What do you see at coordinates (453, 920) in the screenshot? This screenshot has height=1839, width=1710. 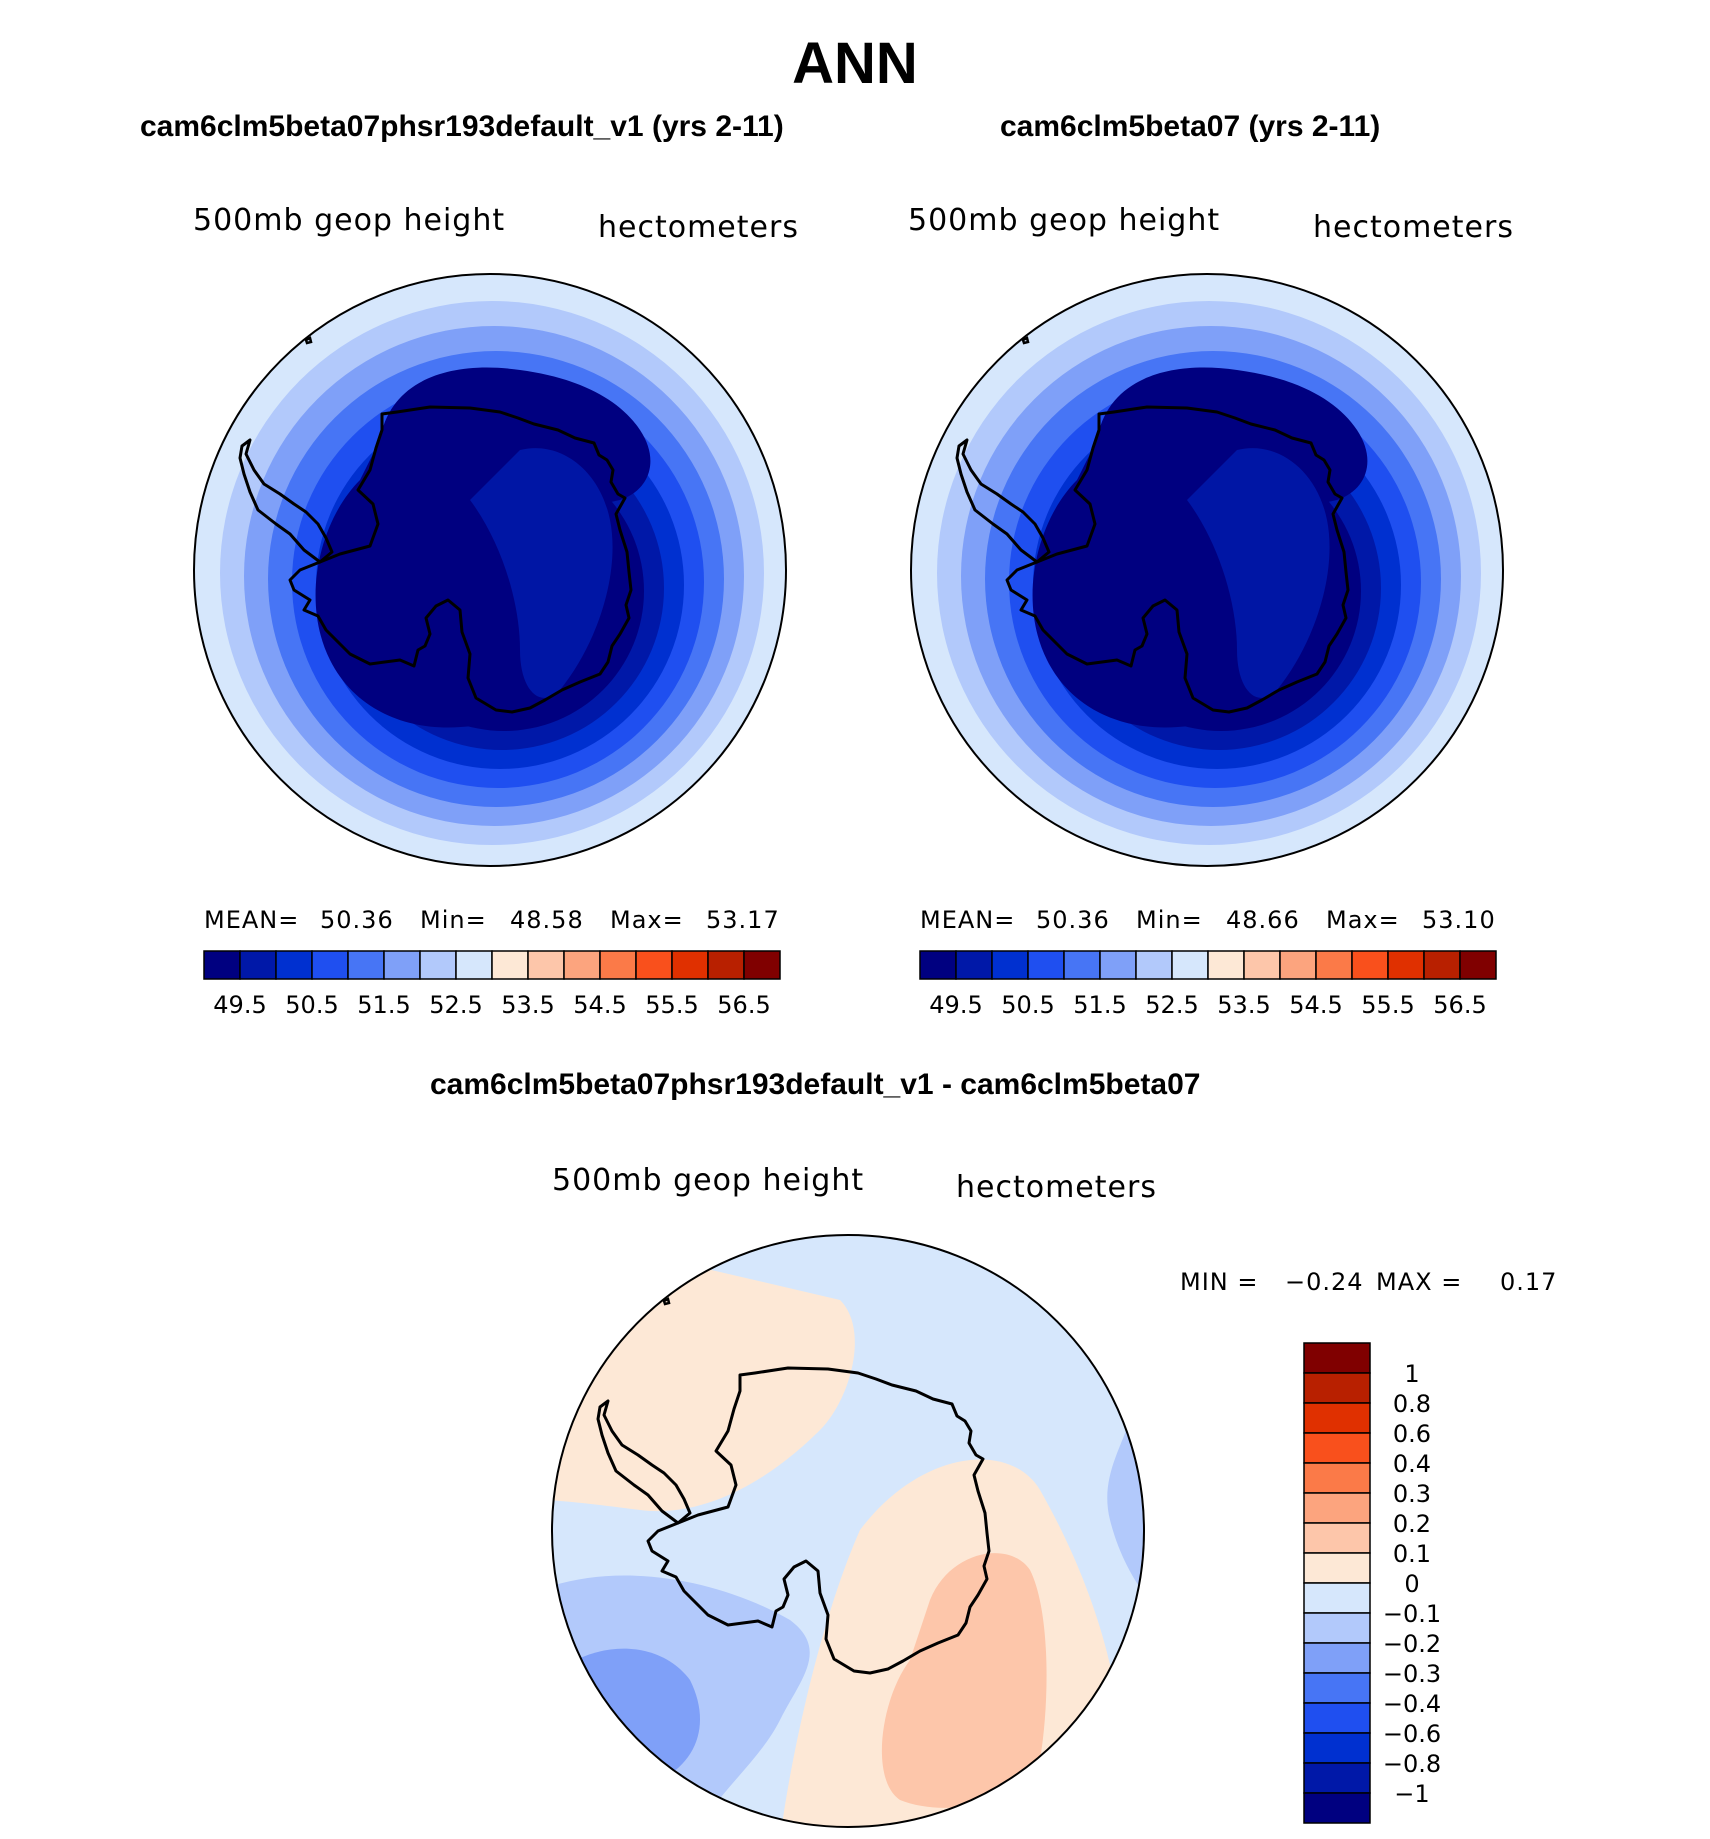 I see `left-min-label: Min=` at bounding box center [453, 920].